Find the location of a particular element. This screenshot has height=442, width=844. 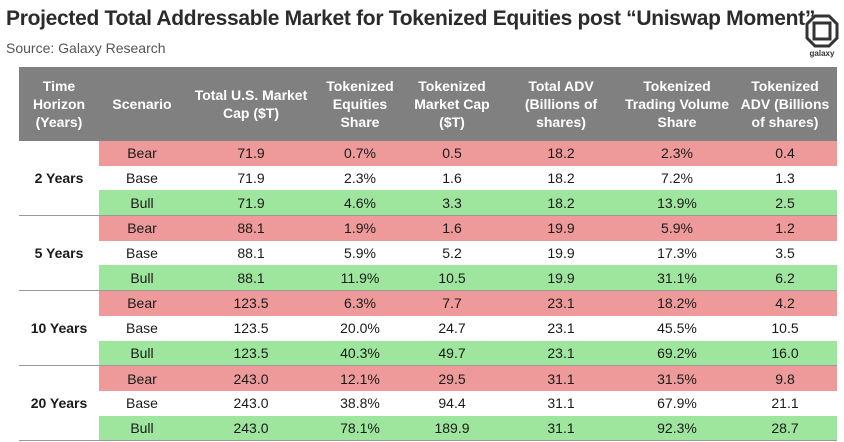

tokenized-trading-volume-share-cell: 18.2% is located at coordinates (677, 303).